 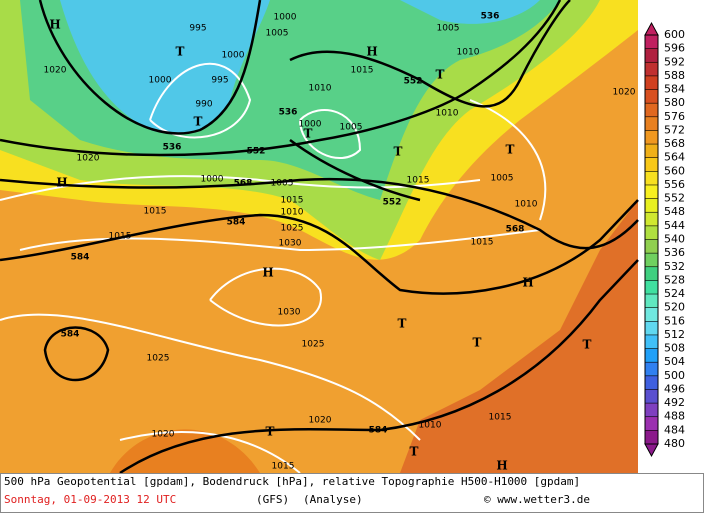 I want to click on colorbar-label: 600, so click(x=674, y=34).